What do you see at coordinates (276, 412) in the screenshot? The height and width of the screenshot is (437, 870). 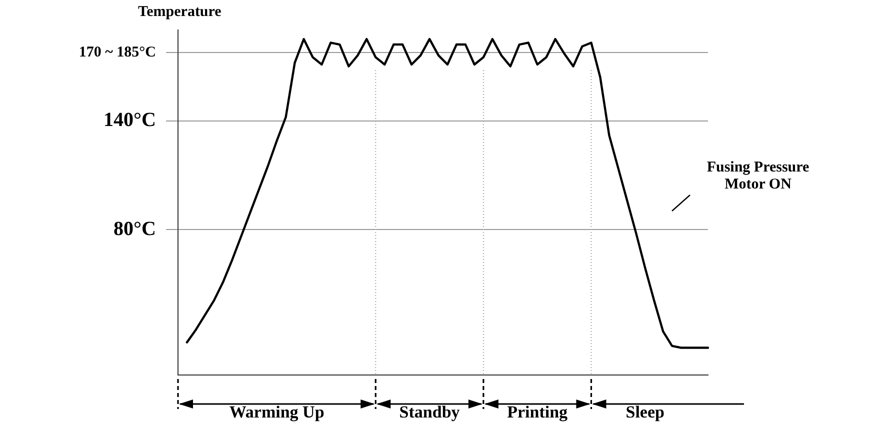 I see `x-tick-label: Warming Up` at bounding box center [276, 412].